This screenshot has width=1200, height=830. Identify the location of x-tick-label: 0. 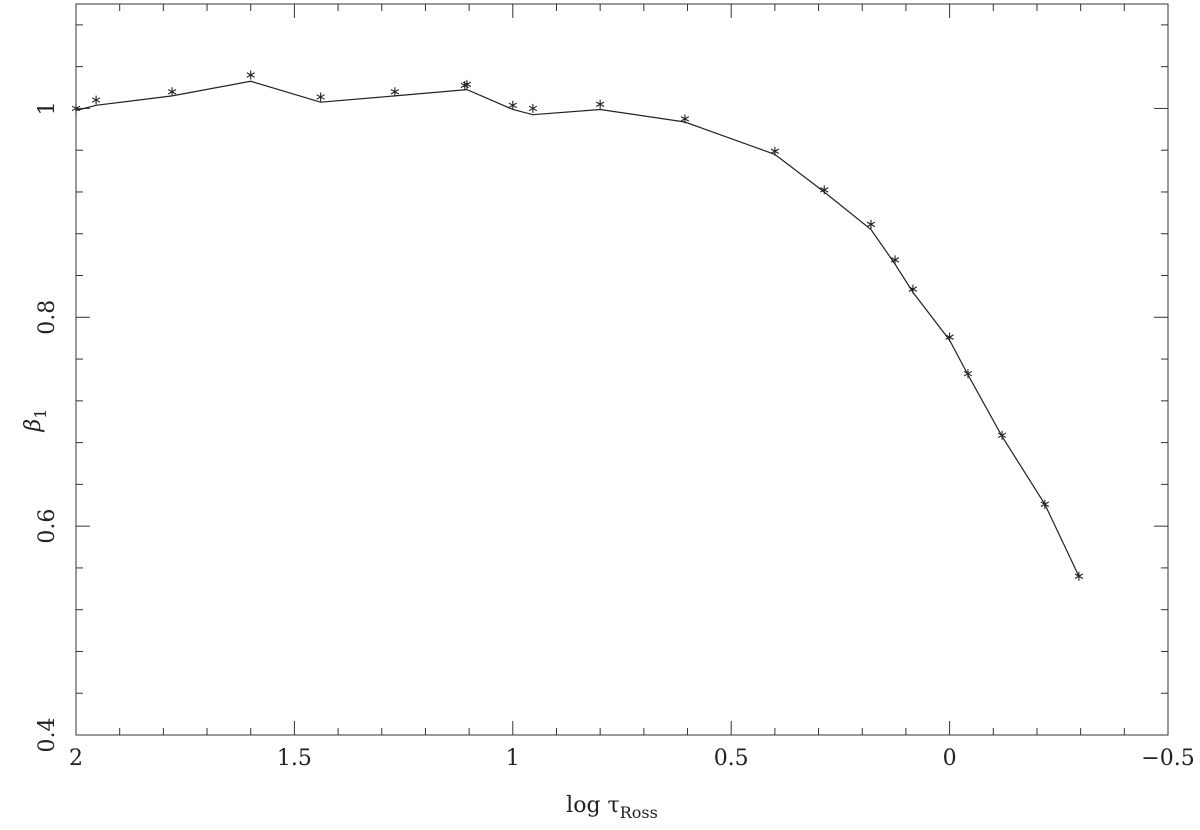
(950, 758).